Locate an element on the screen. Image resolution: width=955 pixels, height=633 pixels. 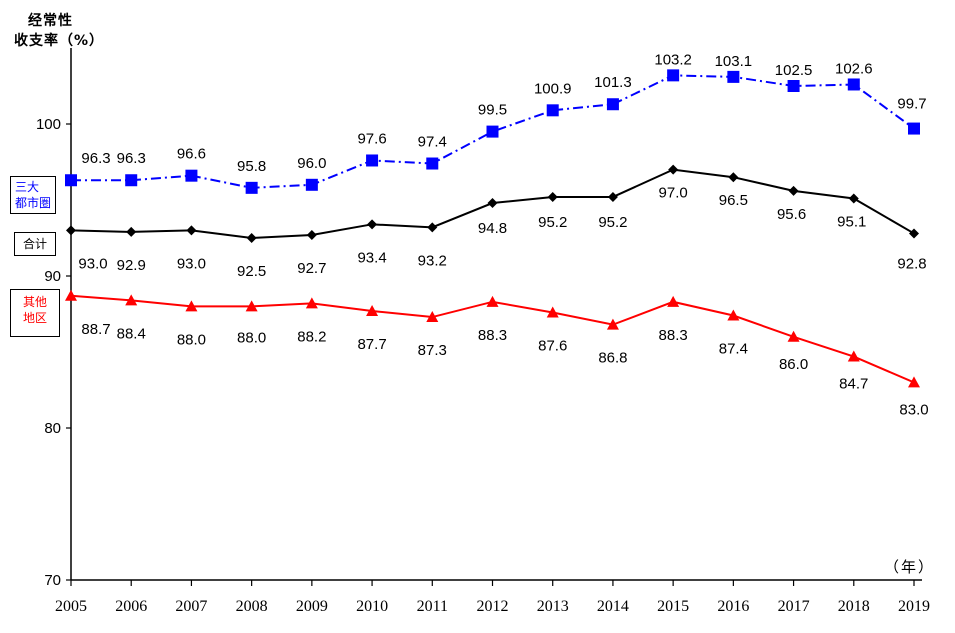
y-axis-title-line-2: 收支率（%） is located at coordinates (59, 41).